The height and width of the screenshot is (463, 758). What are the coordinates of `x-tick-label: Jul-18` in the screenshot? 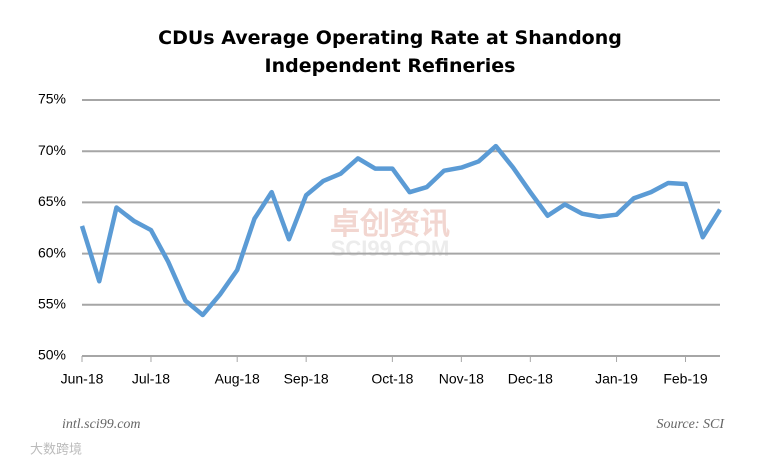 It's located at (151, 379).